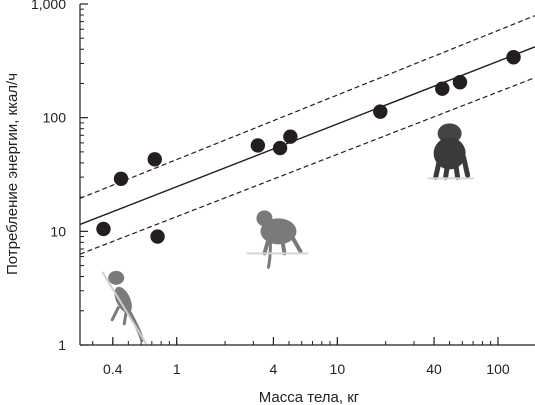 This screenshot has width=535, height=405. Describe the element at coordinates (62, 345) in the screenshot. I see `y-tick-label: 1` at that location.